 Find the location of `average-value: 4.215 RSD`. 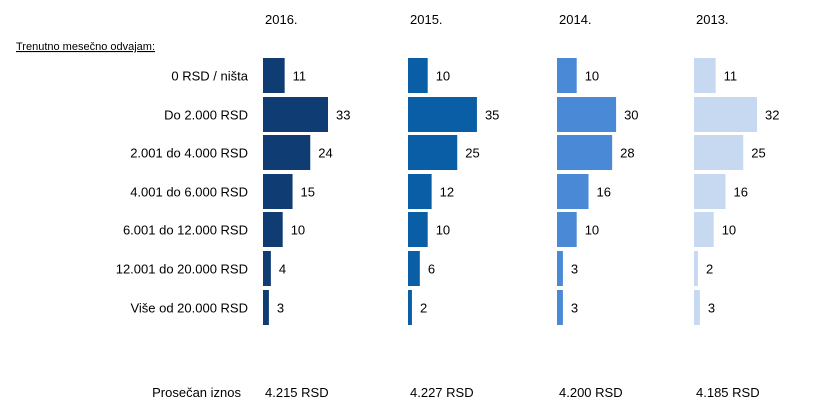

average-value: 4.215 RSD is located at coordinates (297, 392).